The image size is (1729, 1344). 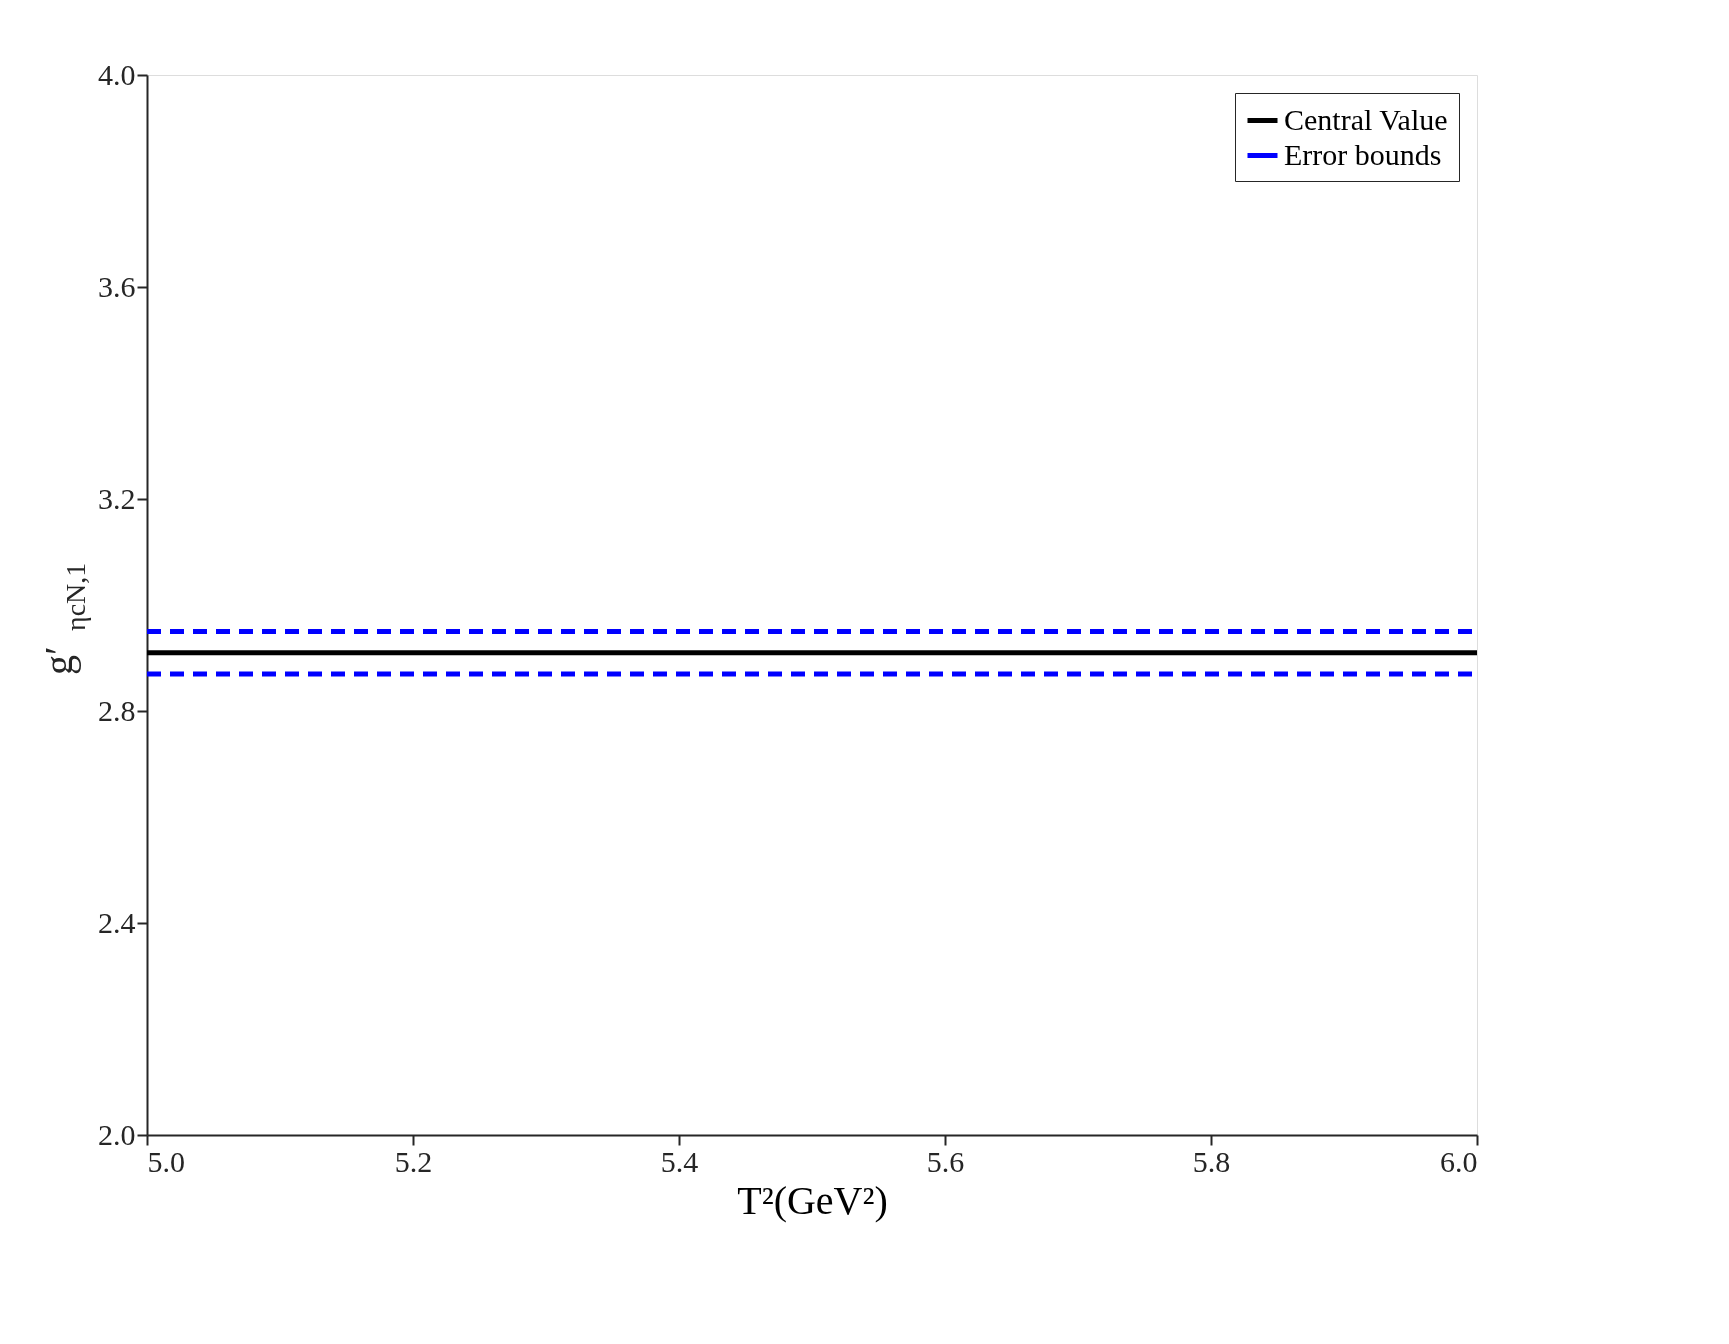 I want to click on y-tick-label: 4.0, so click(x=117, y=74).